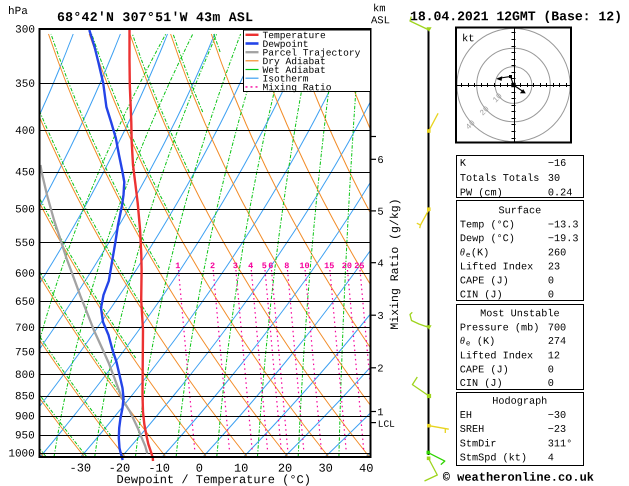  Describe the element at coordinates (120, 469) in the screenshot. I see `svg-text: -20` at that location.